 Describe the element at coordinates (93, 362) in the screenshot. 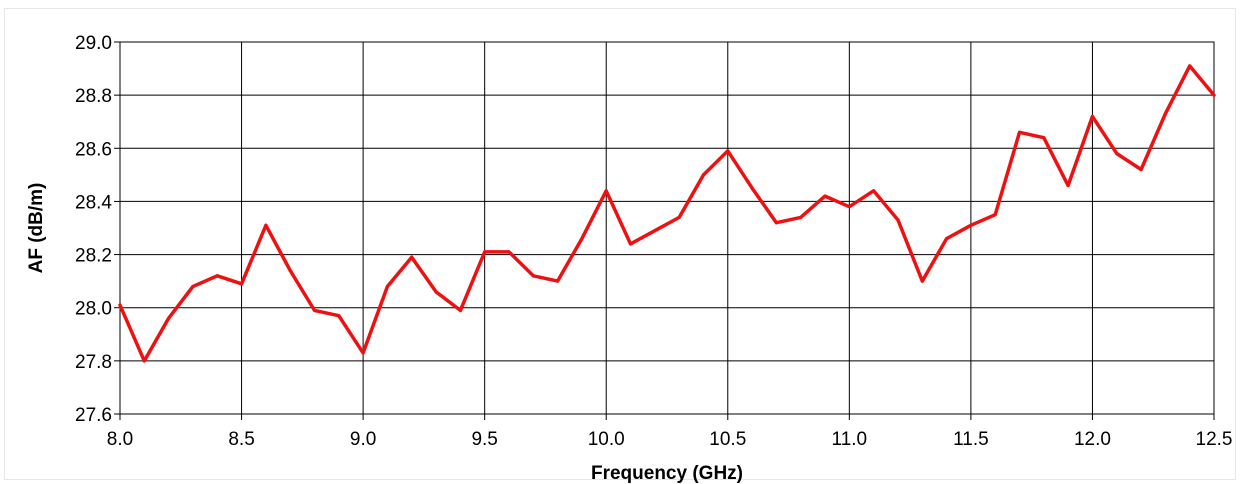

I see `y-tick-label: 27.8` at that location.